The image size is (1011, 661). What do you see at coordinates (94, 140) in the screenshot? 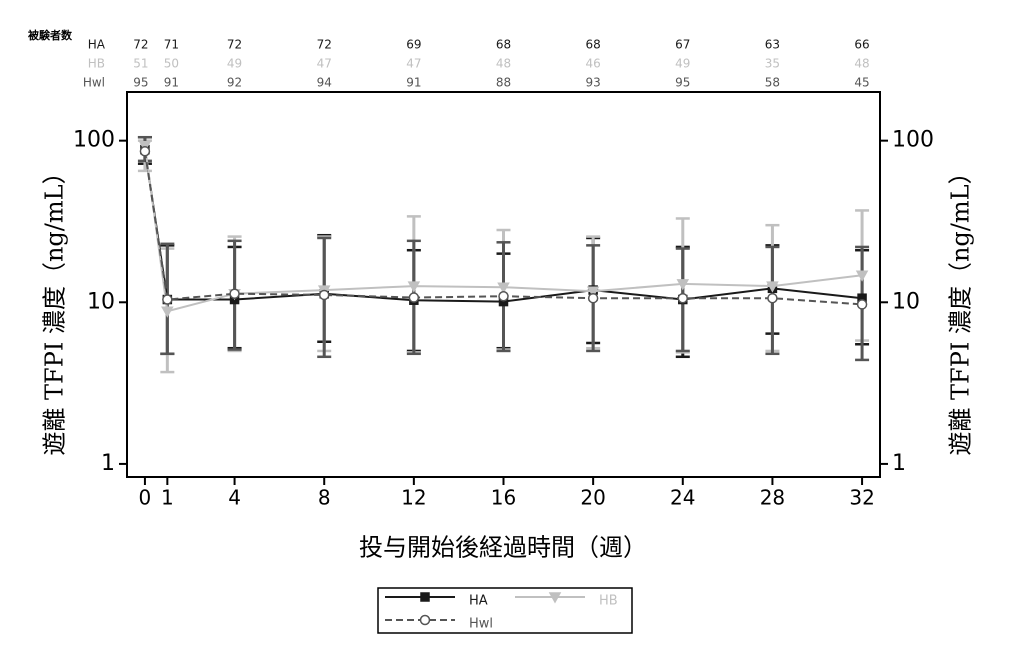
I see `y-tick-label: 100` at bounding box center [94, 140].